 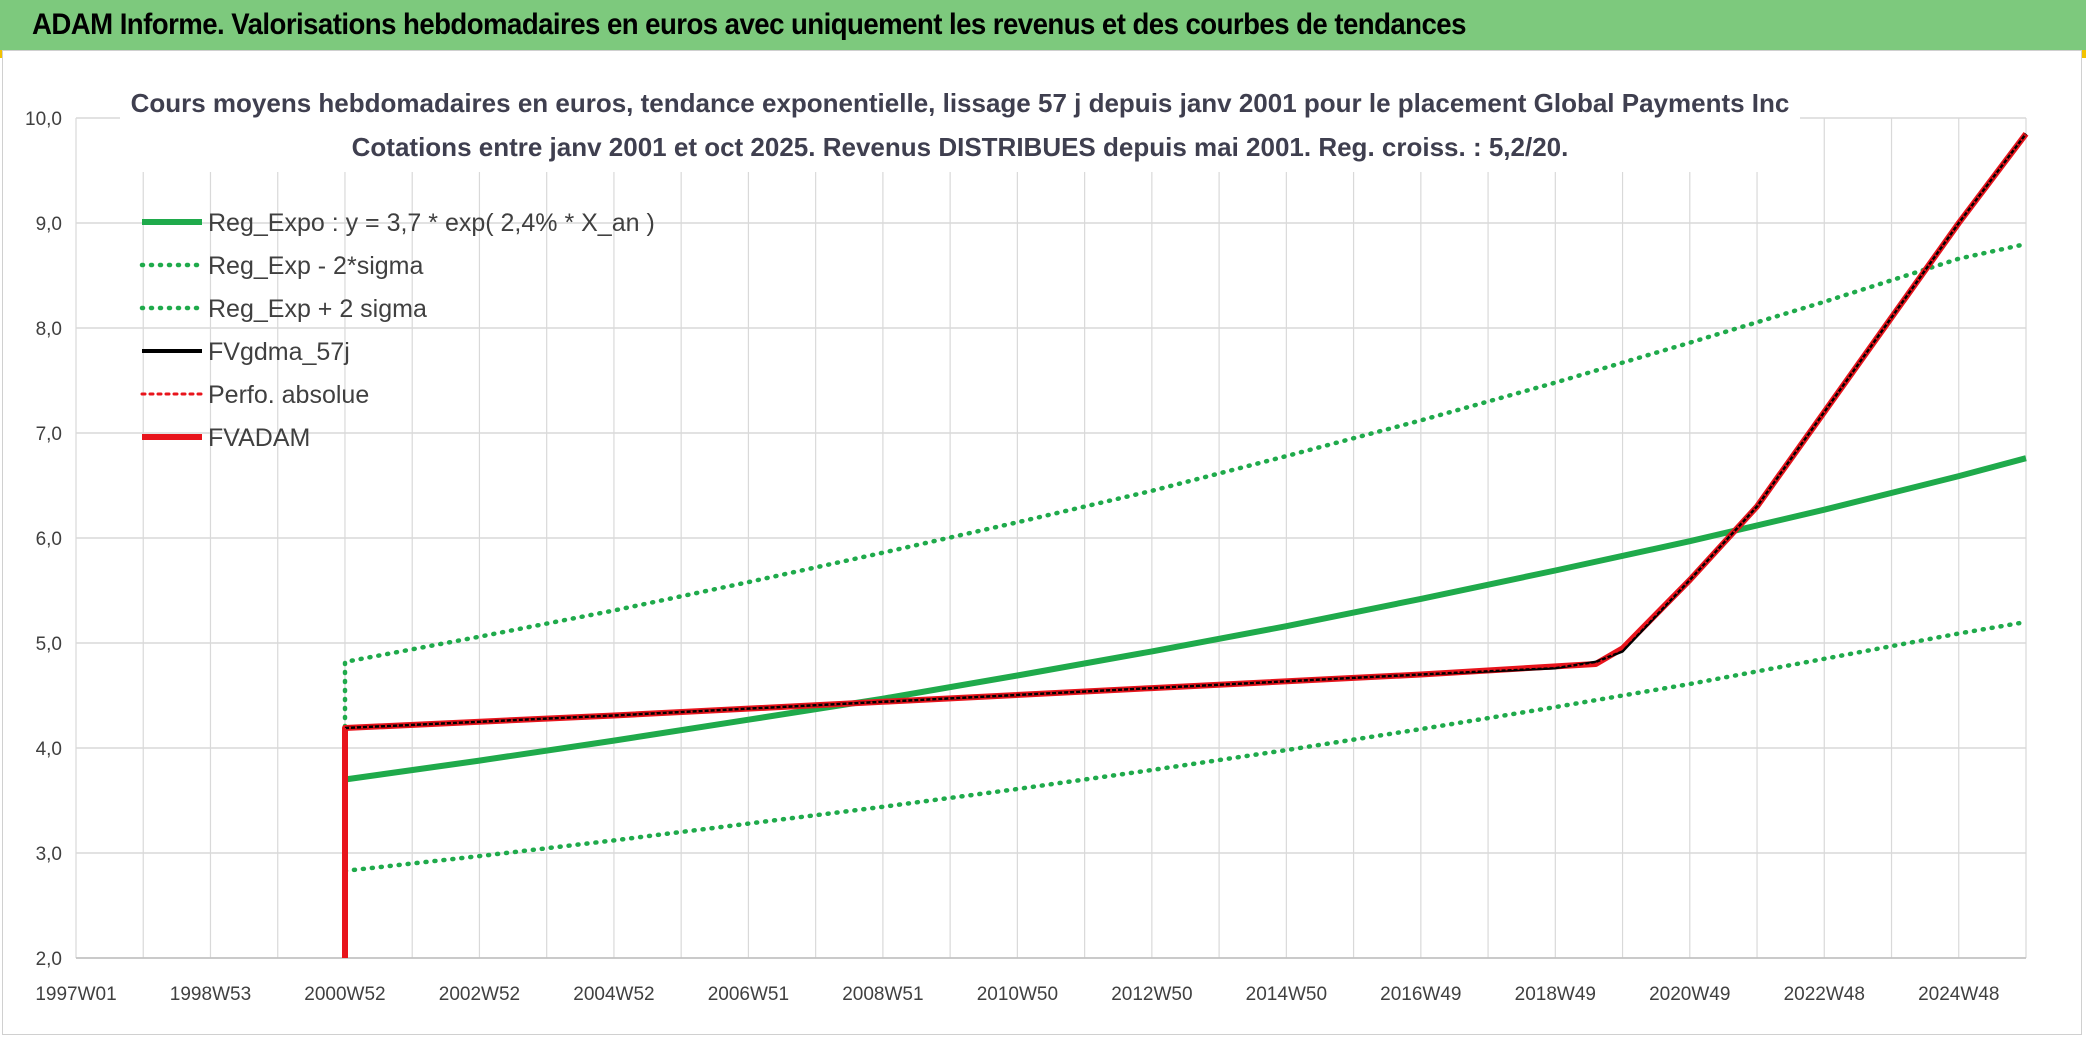 What do you see at coordinates (49, 434) in the screenshot?
I see `y-tick-label: 7,0` at bounding box center [49, 434].